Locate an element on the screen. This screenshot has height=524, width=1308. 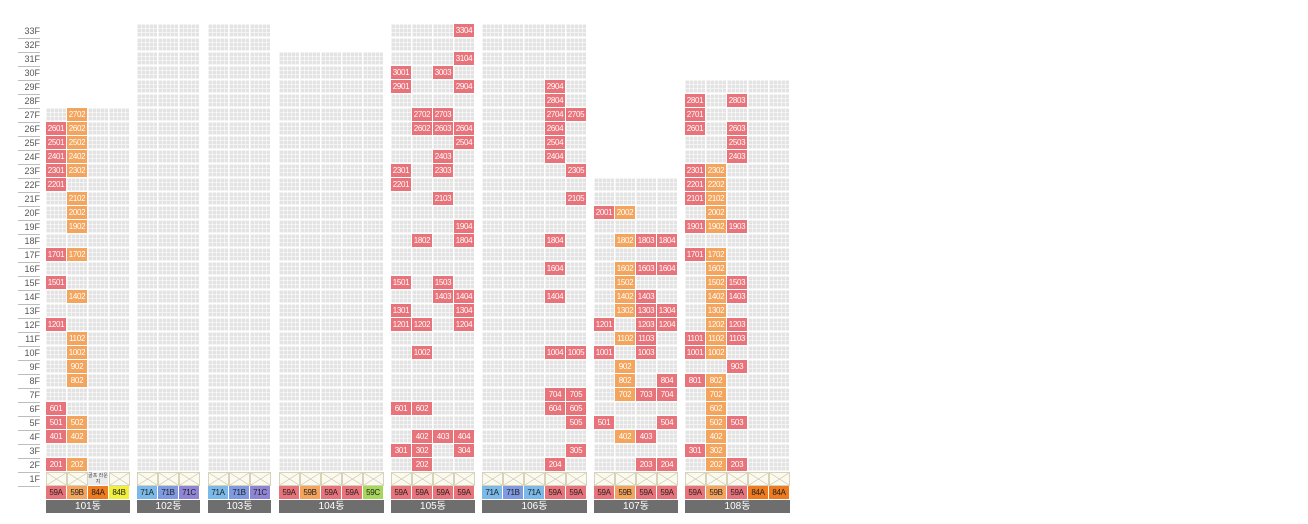
unit-cell: 401 is located at coordinates (56, 437).